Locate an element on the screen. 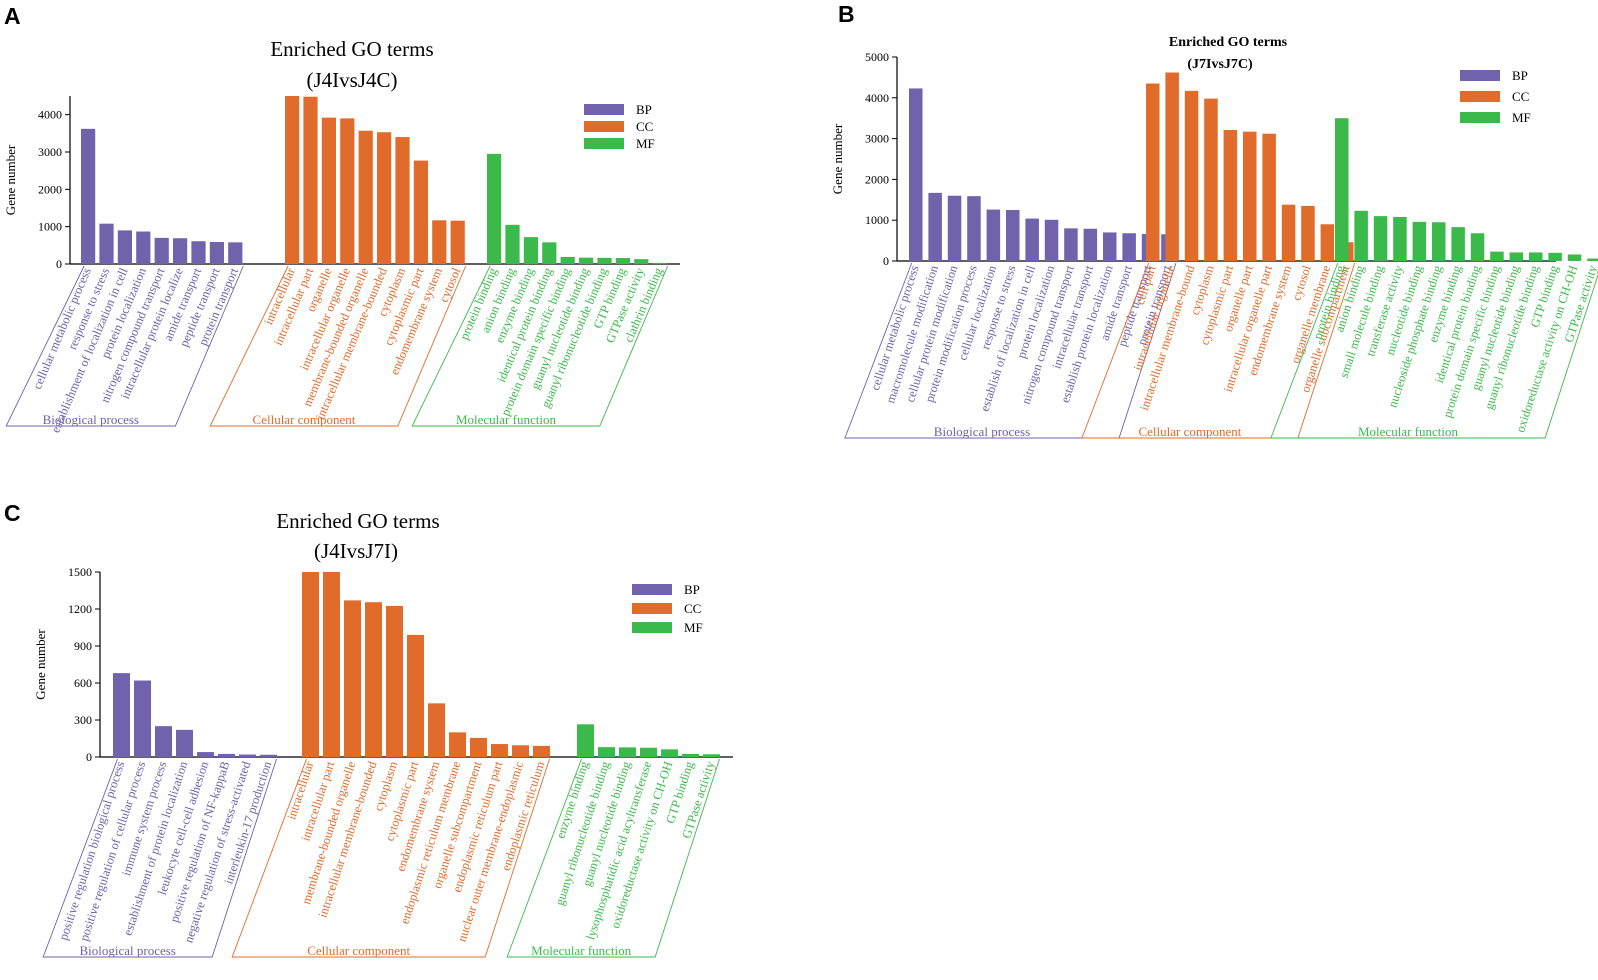 The height and width of the screenshot is (980, 1598). bar-enzyme-binding is located at coordinates (585, 740).